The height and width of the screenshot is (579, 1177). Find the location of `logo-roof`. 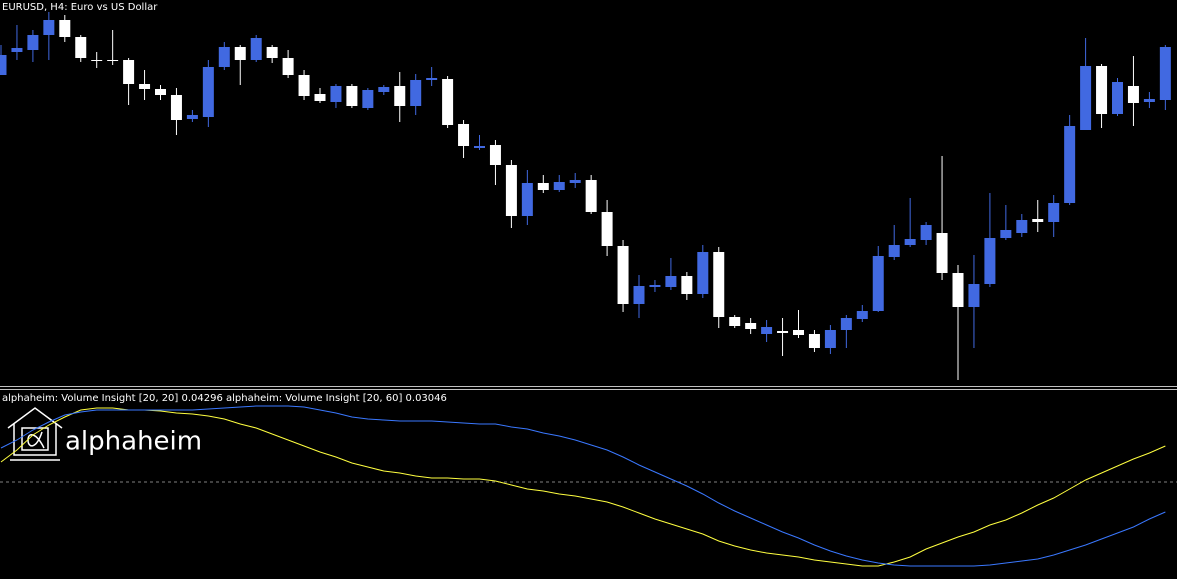

logo-roof is located at coordinates (35, 418).